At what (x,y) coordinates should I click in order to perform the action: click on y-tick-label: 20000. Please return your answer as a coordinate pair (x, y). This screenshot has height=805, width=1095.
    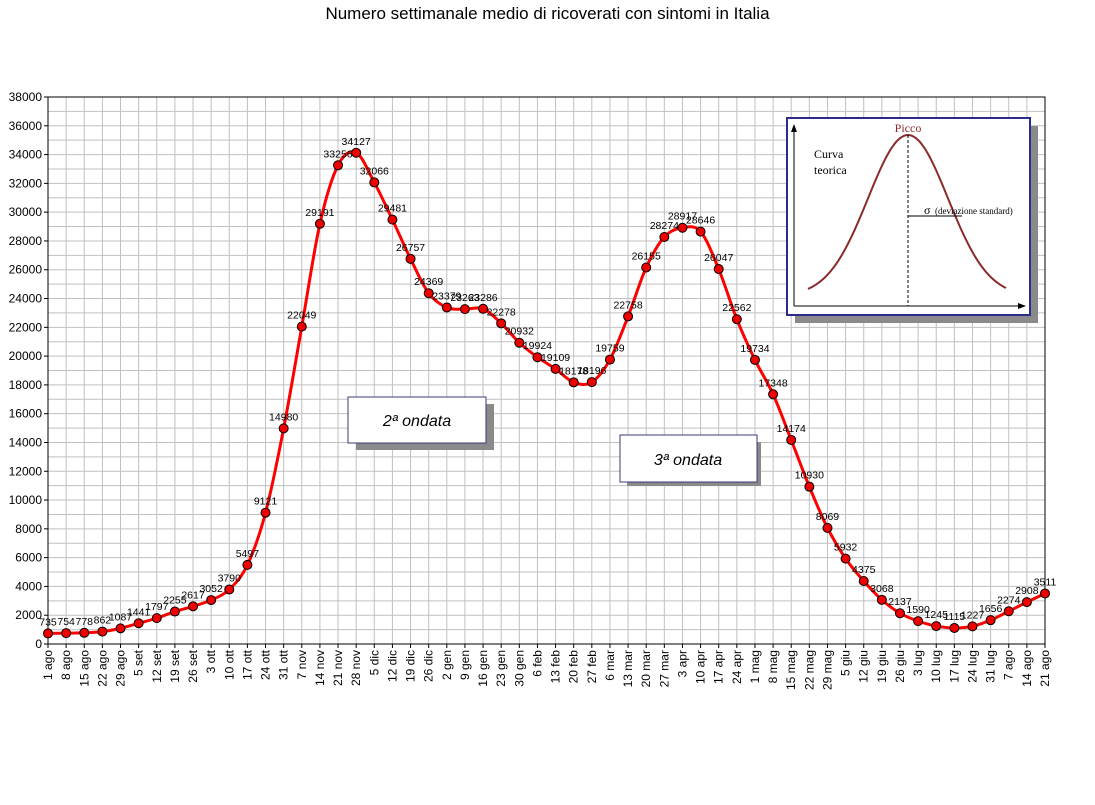
    Looking at the image, I should click on (26, 356).